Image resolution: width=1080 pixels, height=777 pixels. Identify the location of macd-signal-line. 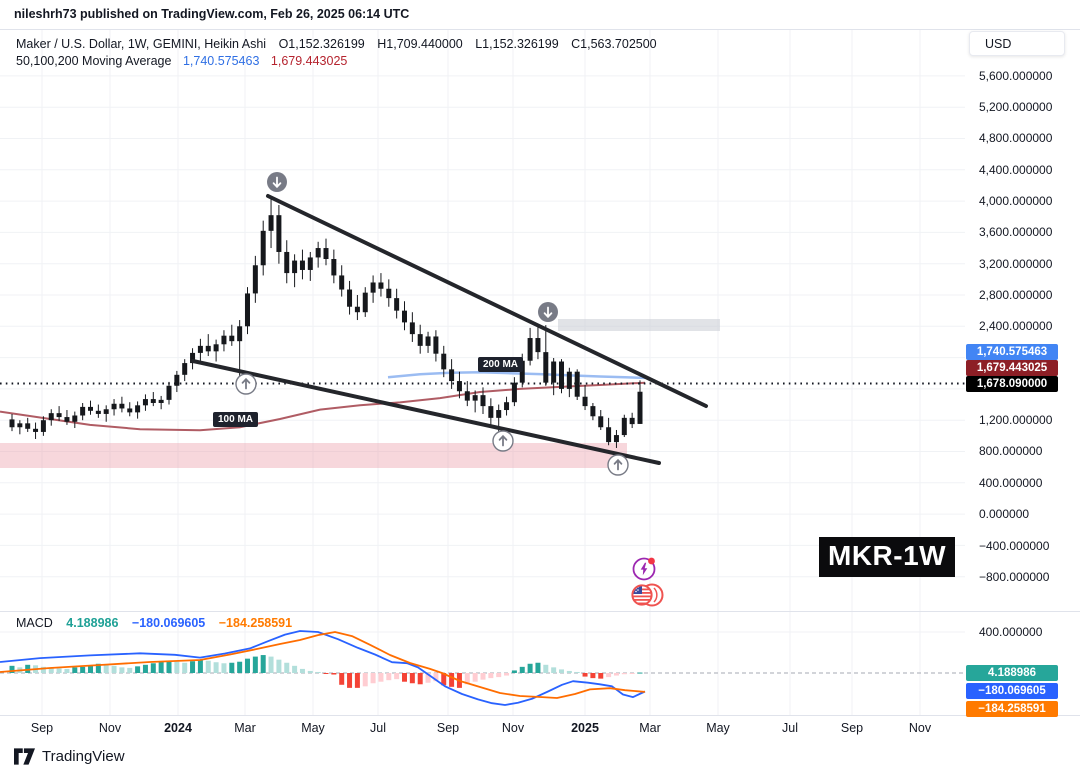
(323, 665).